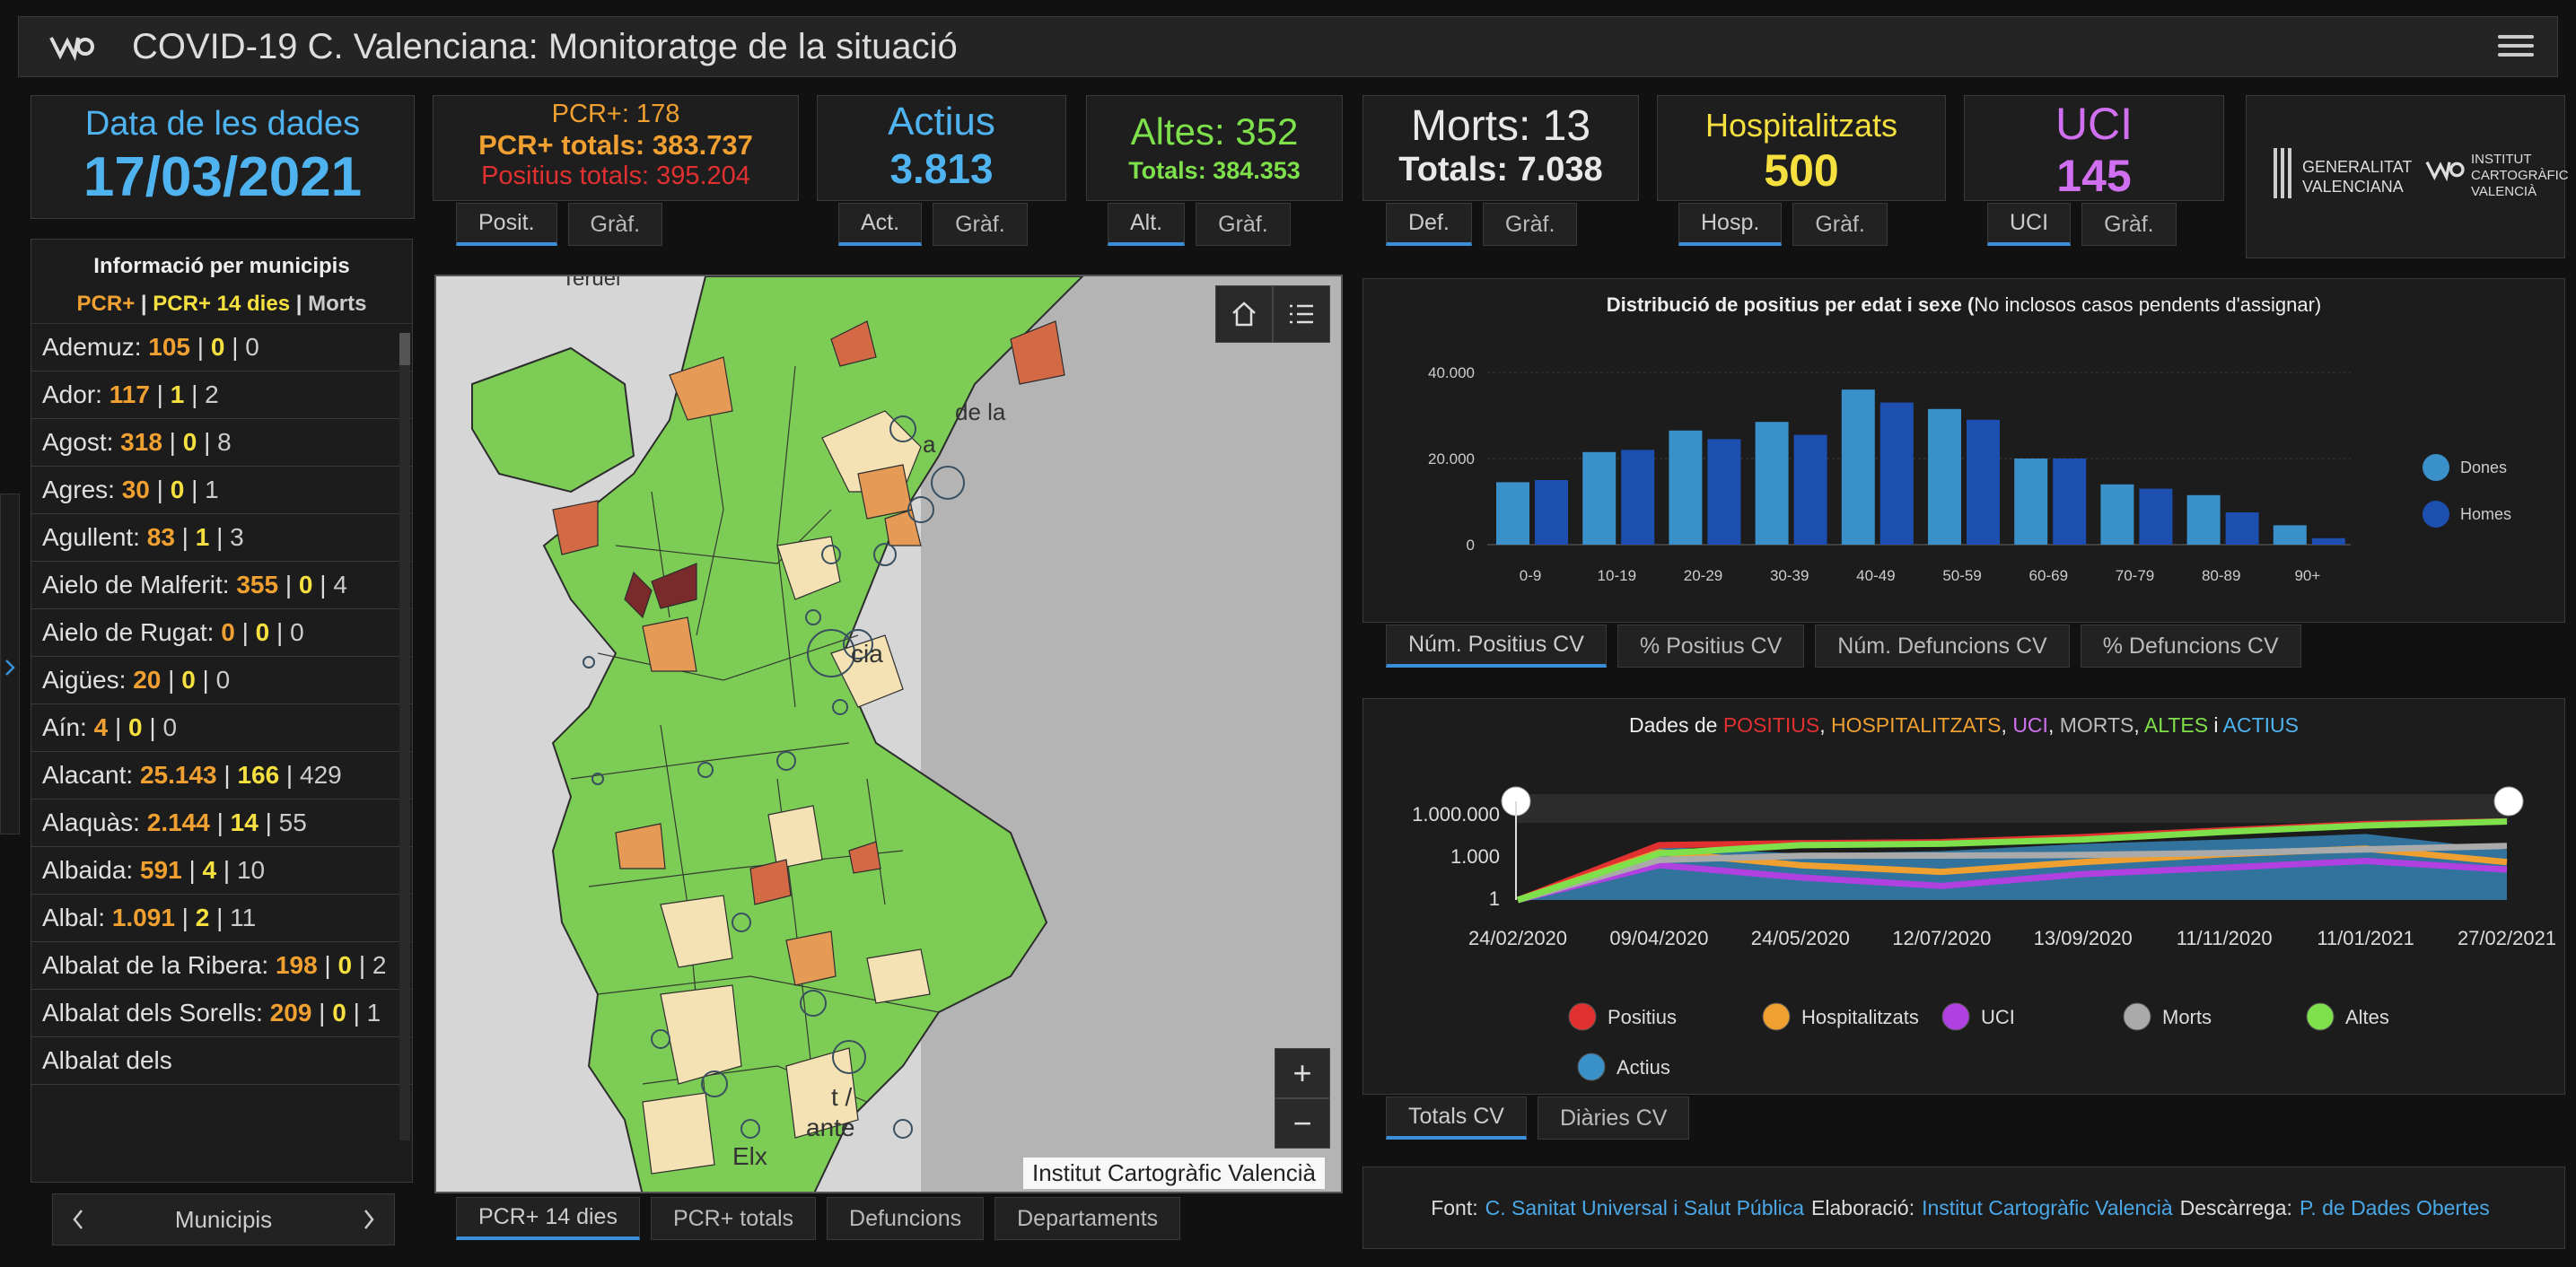 This screenshot has height=1267, width=2576. Describe the element at coordinates (1214, 170) in the screenshot. I see `altes-value: Totals: 384.353` at that location.